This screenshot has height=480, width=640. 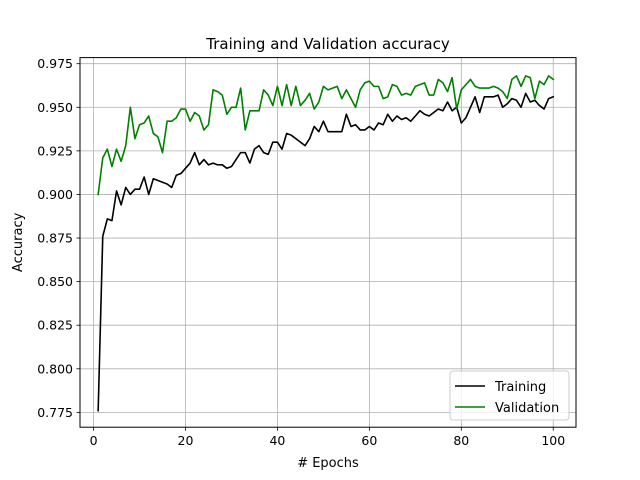 What do you see at coordinates (55, 368) in the screenshot?
I see `y-tick-label: 0.800` at bounding box center [55, 368].